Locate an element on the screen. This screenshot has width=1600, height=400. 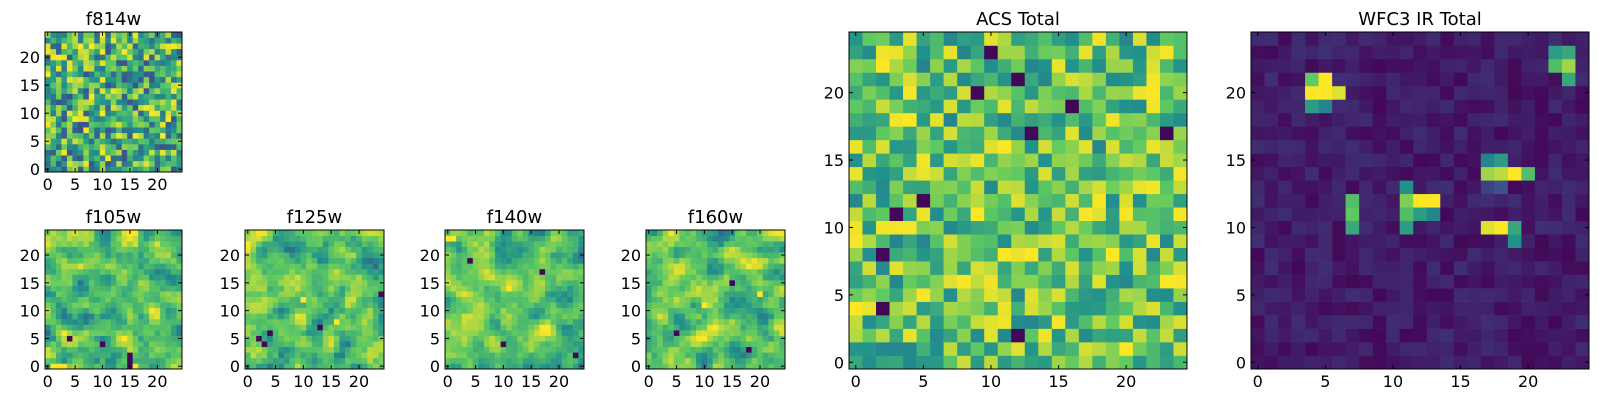
y-tick-label: 5 is located at coordinates (35, 141).